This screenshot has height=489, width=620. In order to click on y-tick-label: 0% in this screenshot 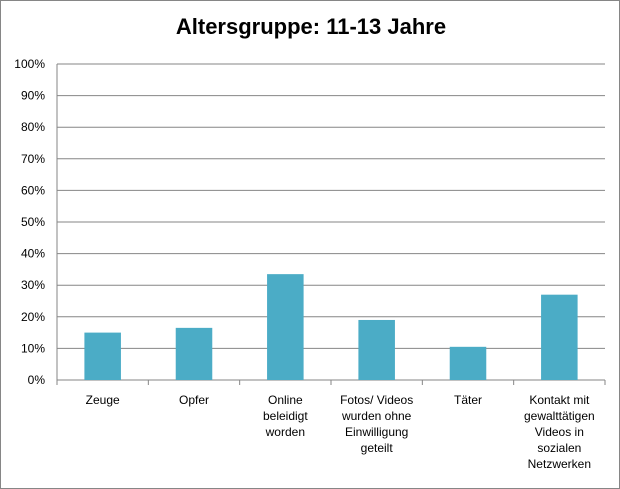, I will do `click(37, 380)`.